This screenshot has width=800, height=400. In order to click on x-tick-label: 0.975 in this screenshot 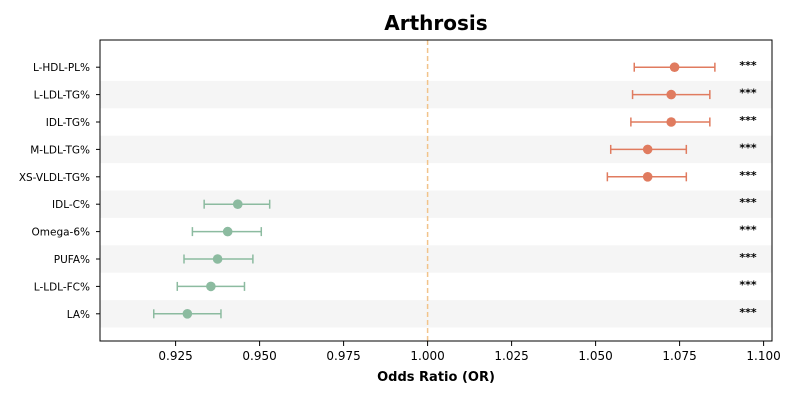, I will do `click(343, 356)`.